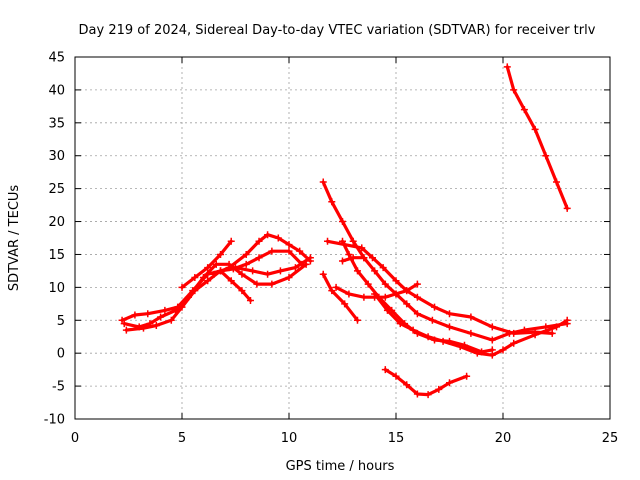 This screenshot has width=640, height=480. I want to click on y-tick-label: 10, so click(56, 288).